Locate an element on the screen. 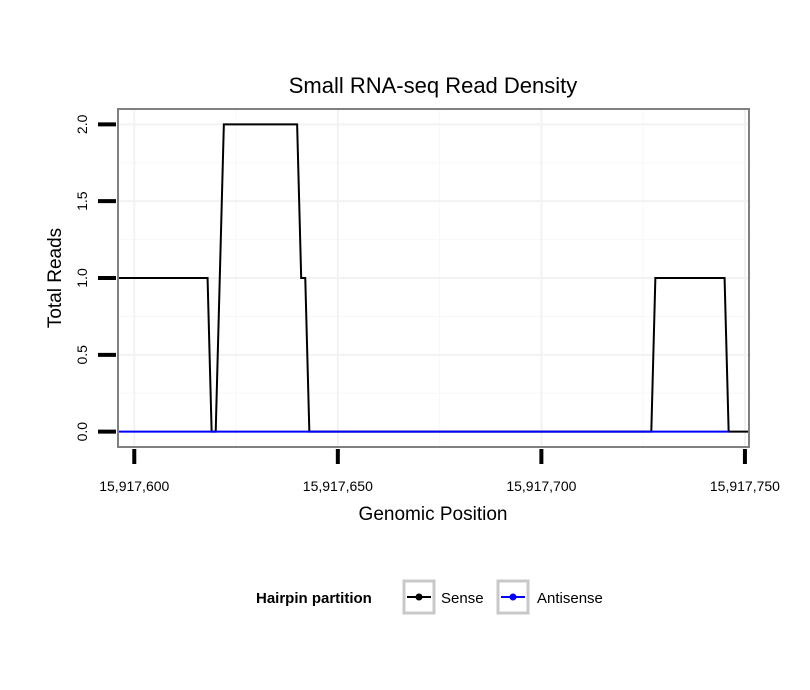  x-tick-label: 15,917,600 is located at coordinates (134, 486).